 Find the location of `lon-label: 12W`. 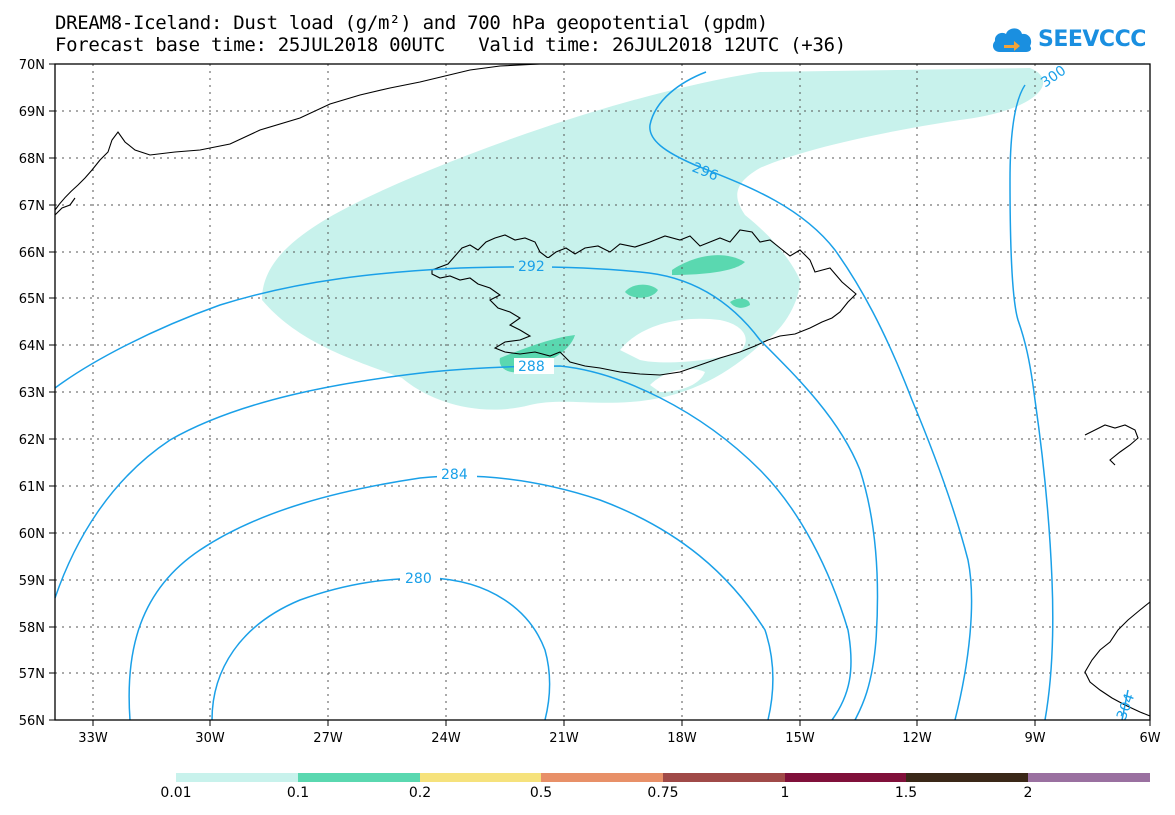

lon-label: 12W is located at coordinates (917, 738).